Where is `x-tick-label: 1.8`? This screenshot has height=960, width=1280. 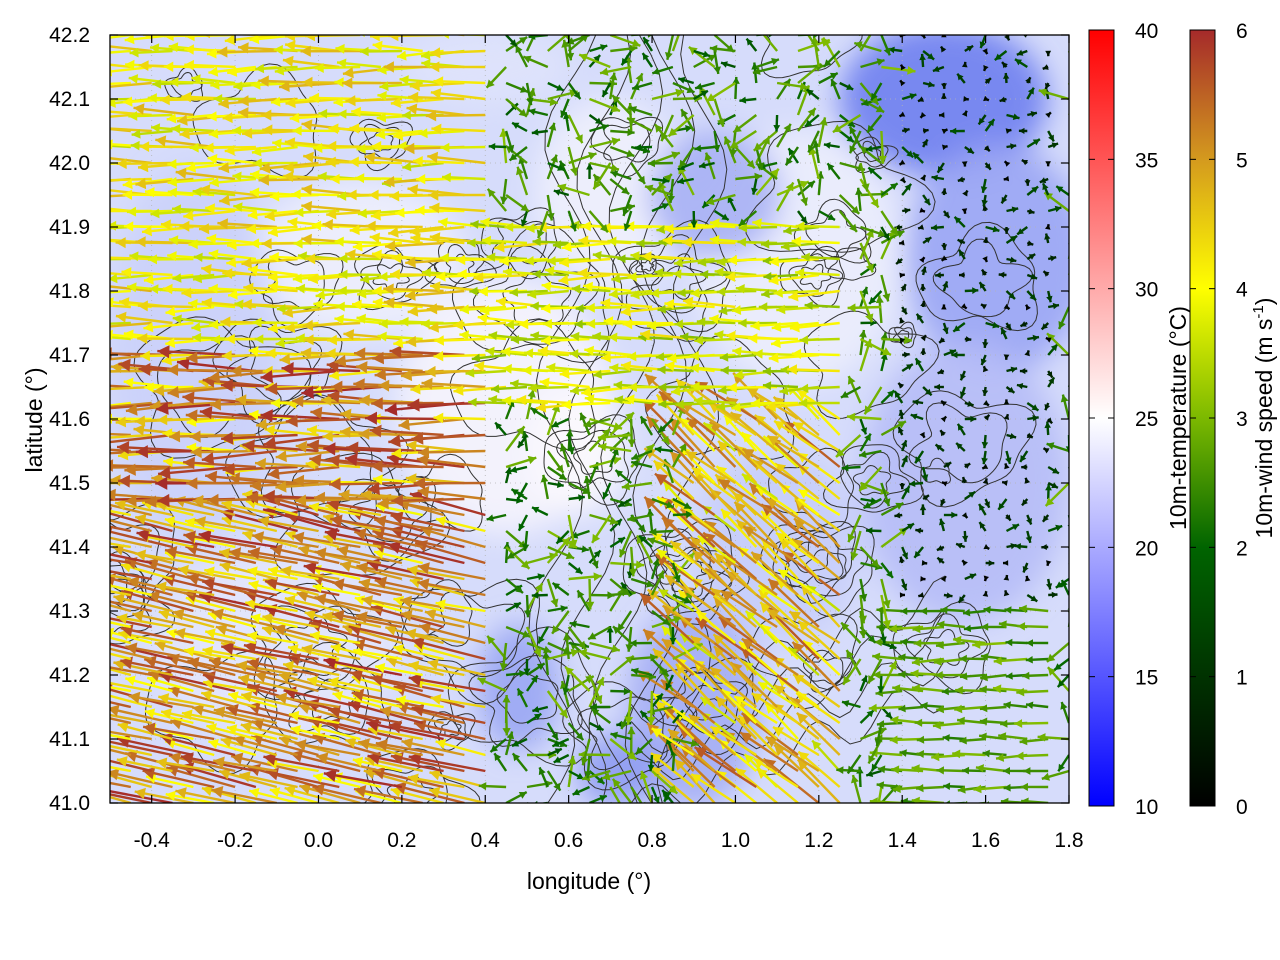
x-tick-label: 1.8 is located at coordinates (1068, 840).